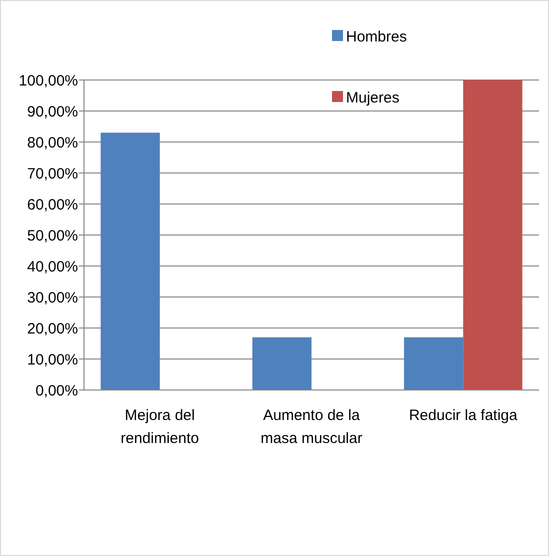 The height and width of the screenshot is (556, 549). I want to click on y-tick-label: 20,00%, so click(52, 329).